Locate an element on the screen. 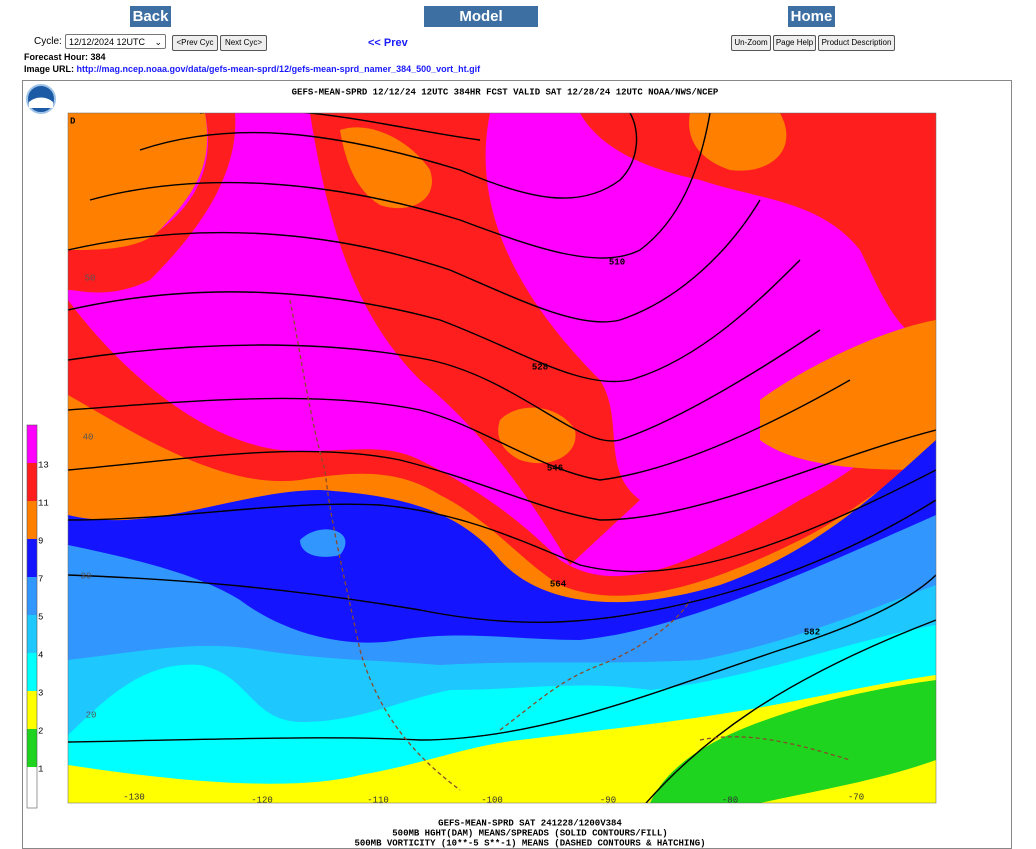 Image resolution: width=1036 pixels, height=849 pixels. prev-link: << Prev is located at coordinates (388, 43).